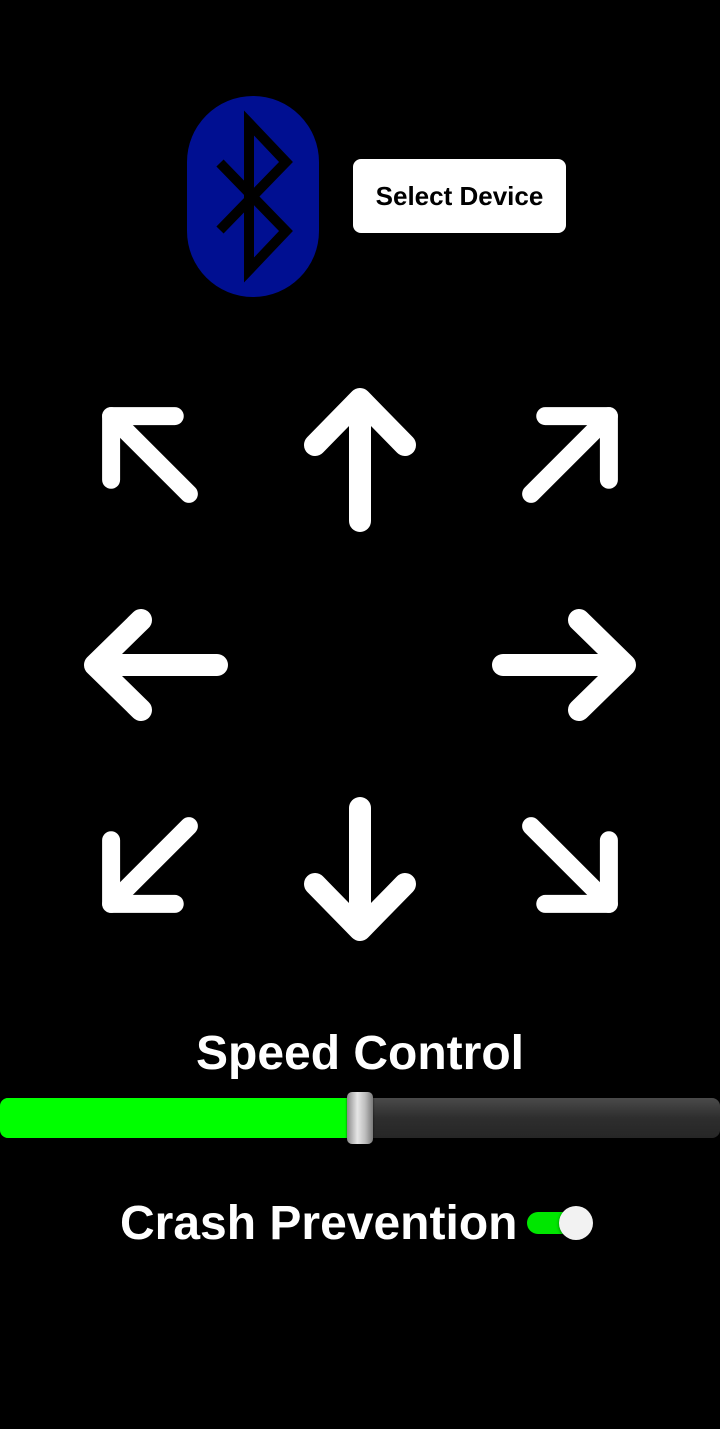 The height and width of the screenshot is (1429, 720). I want to click on speed-control-label: Speed Control, so click(359, 1053).